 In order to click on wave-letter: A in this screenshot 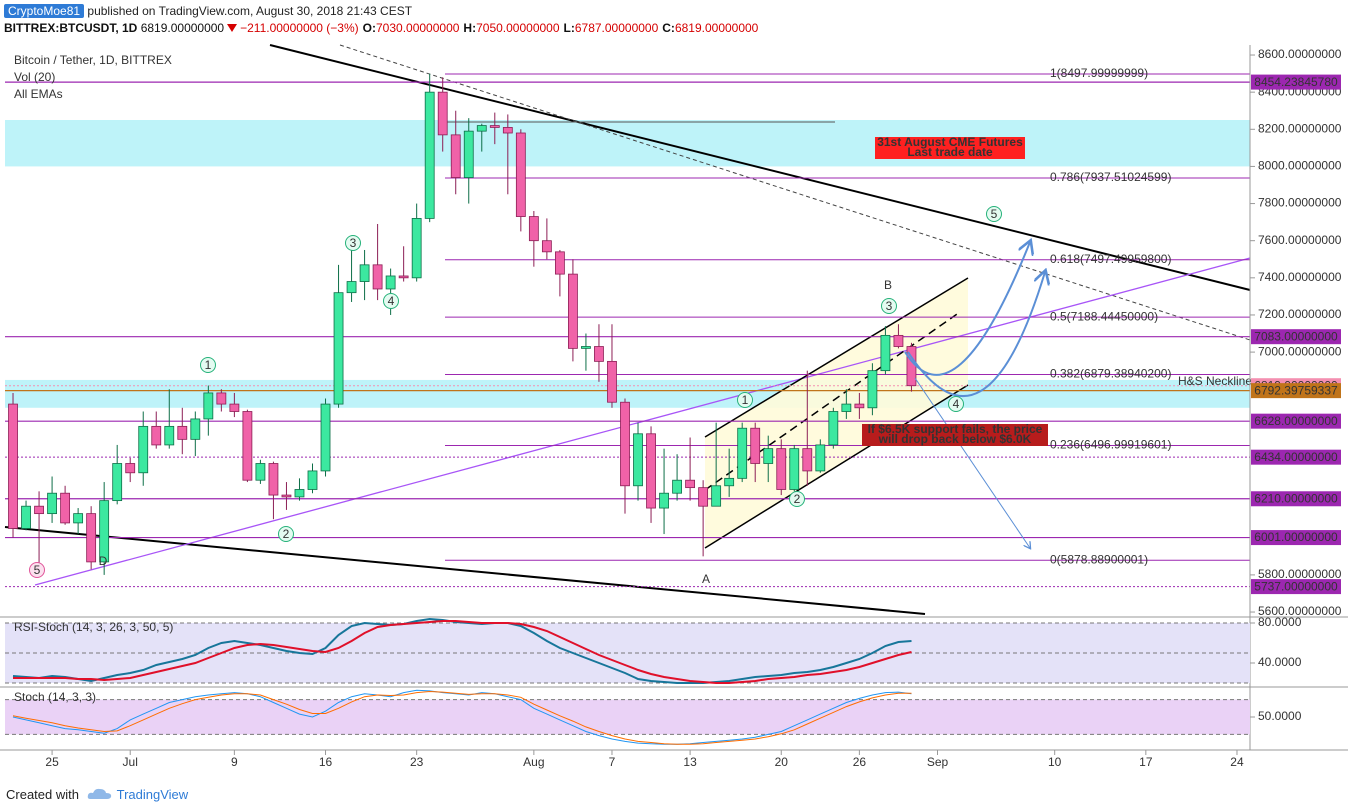, I will do `click(706, 579)`.